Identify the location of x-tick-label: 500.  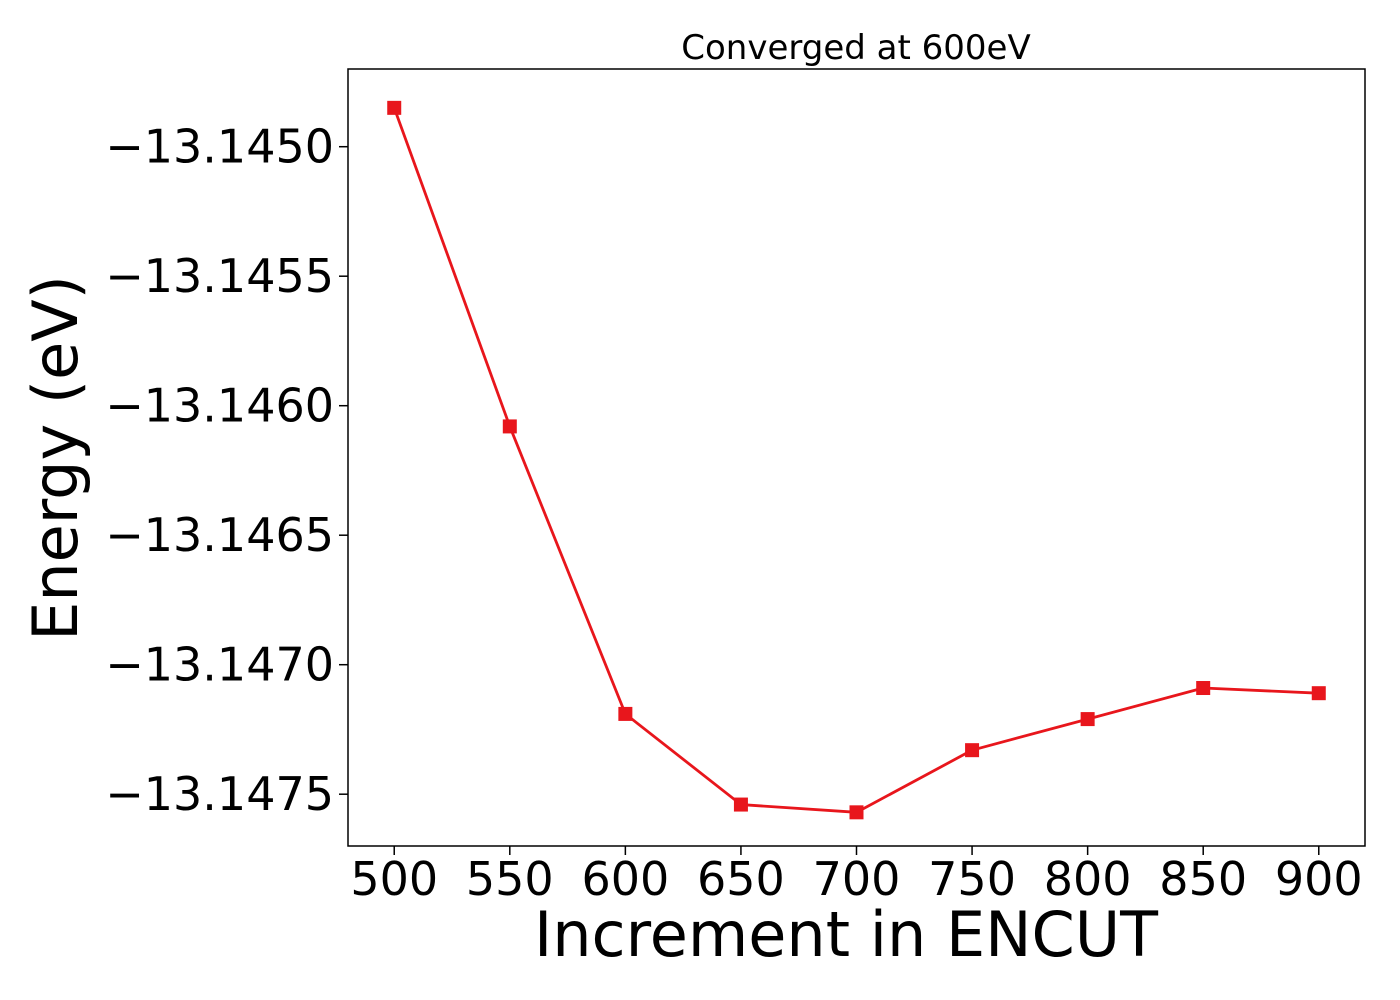
(394, 879).